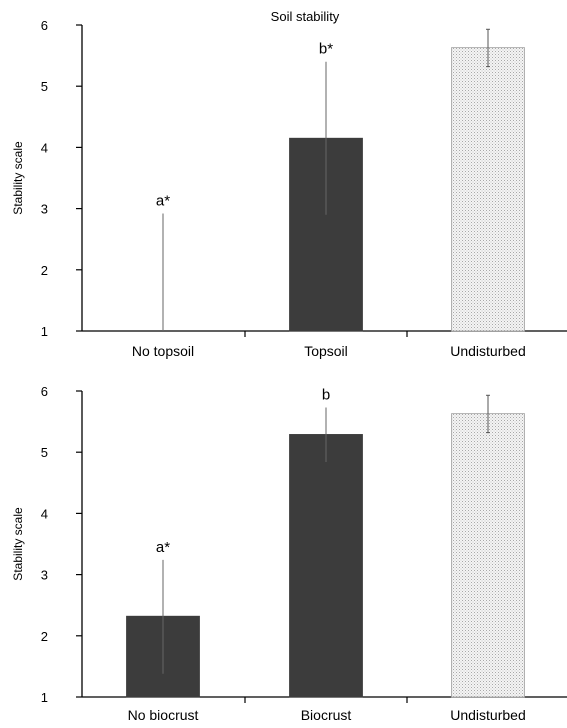 This screenshot has height=728, width=567. What do you see at coordinates (163, 351) in the screenshot?
I see `x-tick-label: No topsoil` at bounding box center [163, 351].